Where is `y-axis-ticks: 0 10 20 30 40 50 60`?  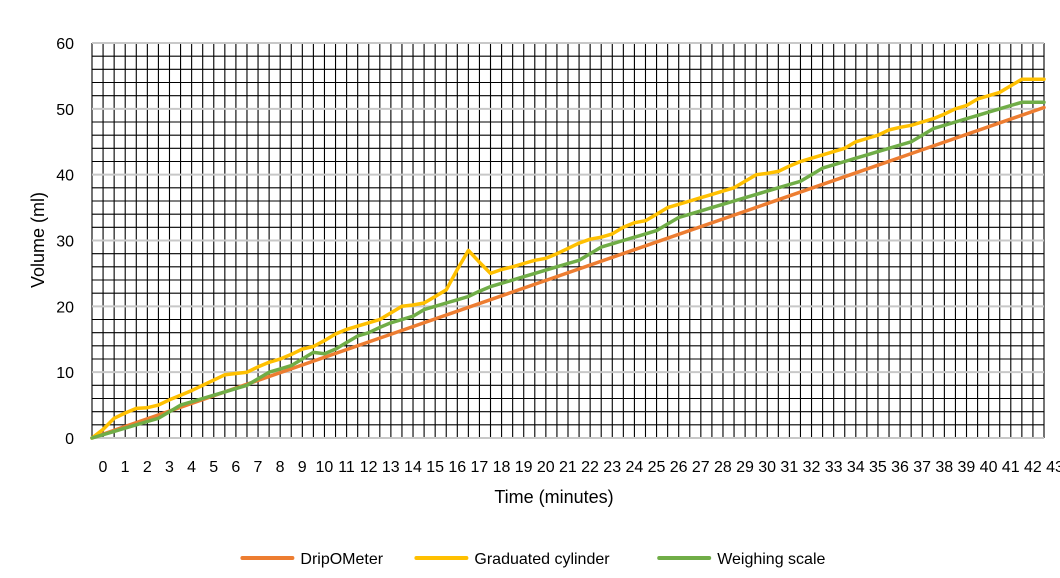 y-axis-ticks: 0 10 20 30 40 50 60 is located at coordinates (65, 242).